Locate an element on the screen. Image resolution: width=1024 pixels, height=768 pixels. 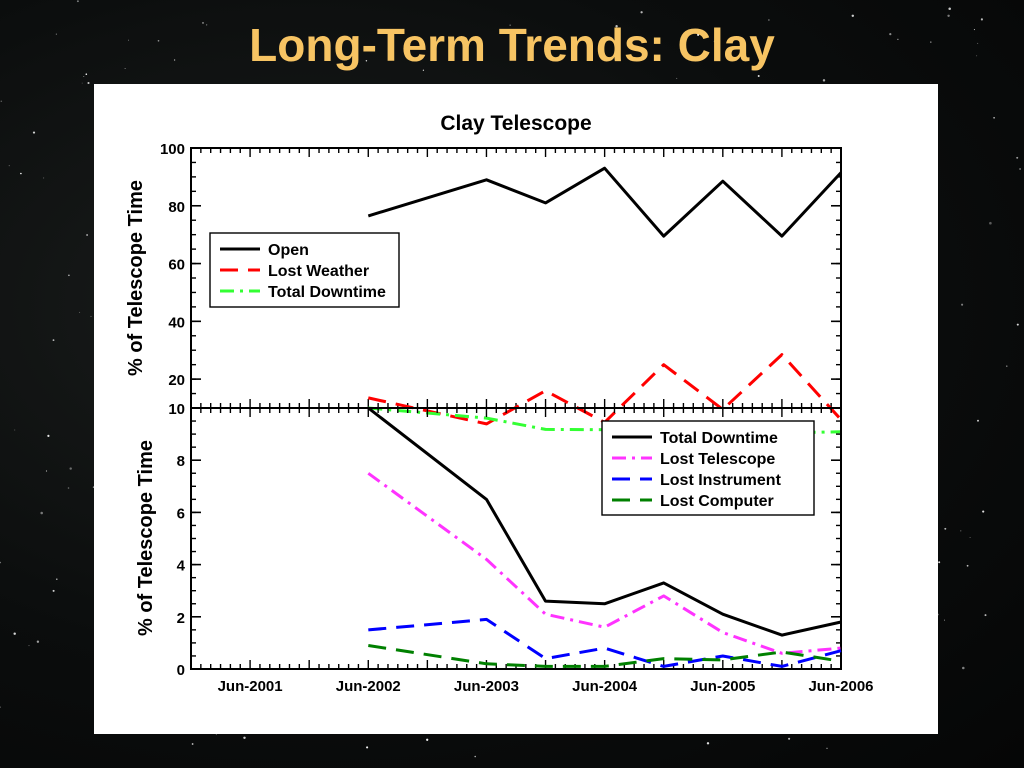
x-tick-label: Jun-2005 is located at coordinates (722, 686).